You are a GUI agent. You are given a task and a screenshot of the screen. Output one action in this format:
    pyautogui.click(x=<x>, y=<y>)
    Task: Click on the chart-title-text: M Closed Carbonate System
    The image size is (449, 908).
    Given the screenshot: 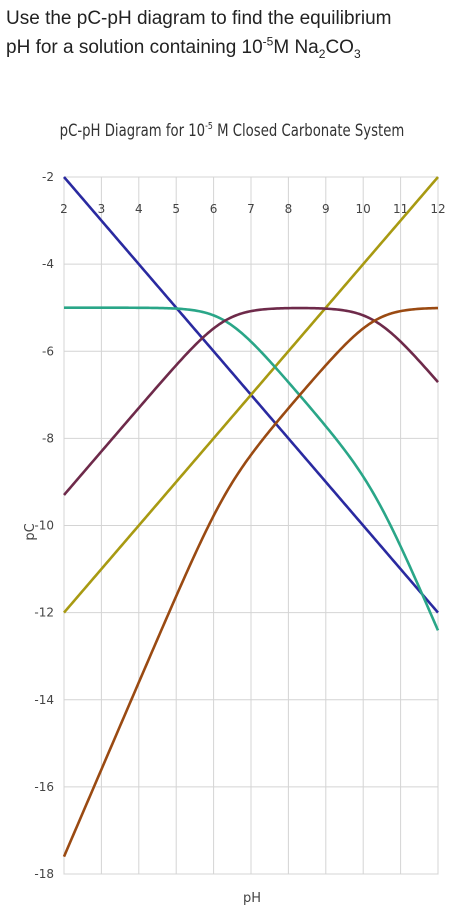 What is the action you would take?
    pyautogui.click(x=308, y=130)
    